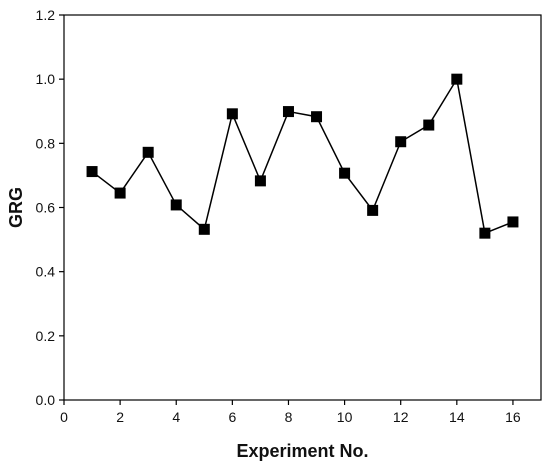 Image resolution: width=550 pixels, height=466 pixels. I want to click on y-tick-label: 1.2, so click(46, 15).